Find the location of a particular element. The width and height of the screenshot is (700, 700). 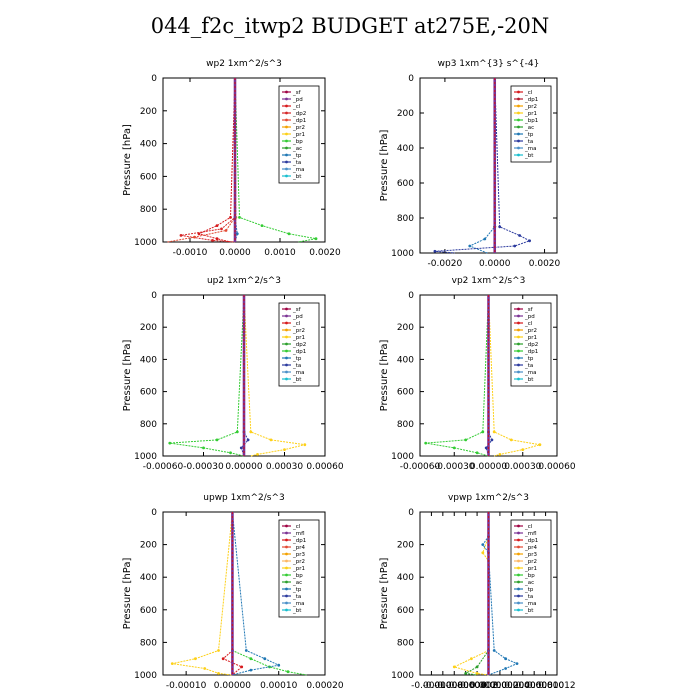

legend-label-sf: _sf is located at coordinates (297, 310).